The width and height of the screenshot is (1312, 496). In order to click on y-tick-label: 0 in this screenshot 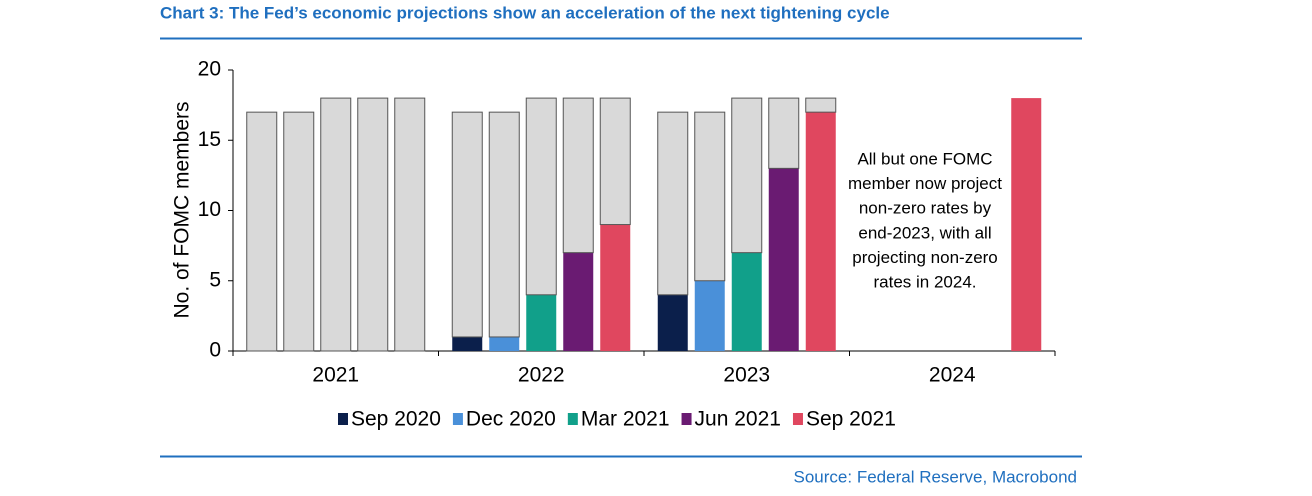, I will do `click(215, 350)`.